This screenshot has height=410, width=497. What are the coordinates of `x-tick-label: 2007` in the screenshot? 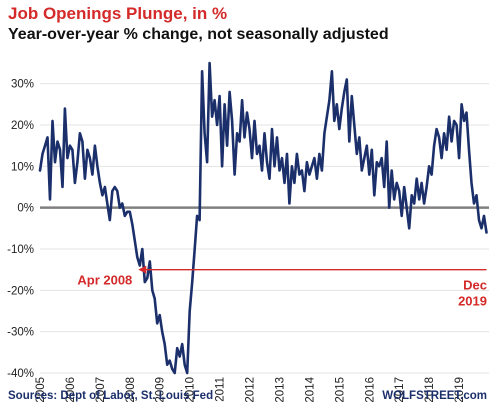 It's located at (101, 390).